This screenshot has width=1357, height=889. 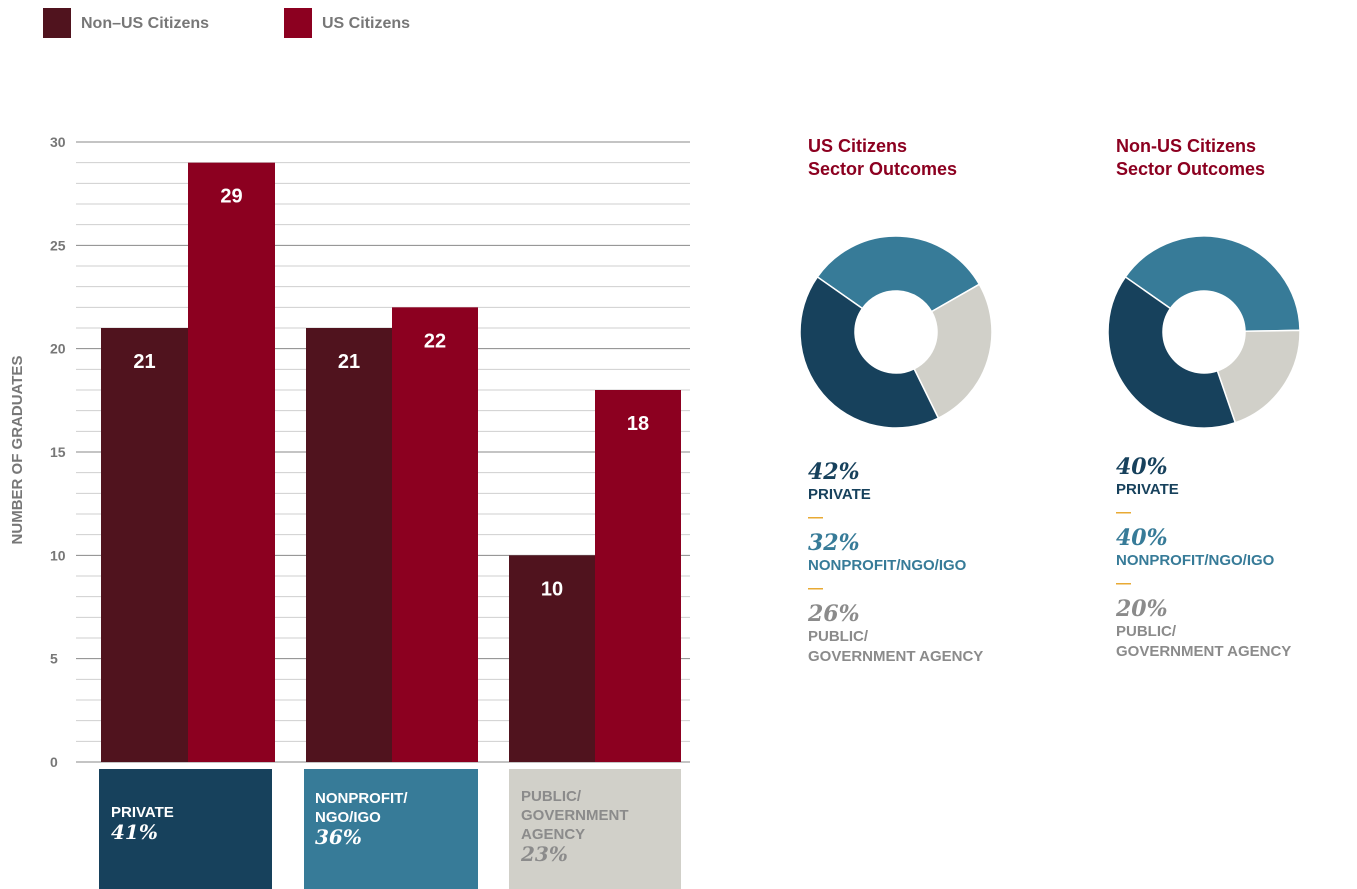 I want to click on y-tick-label: 10, so click(x=58, y=555).